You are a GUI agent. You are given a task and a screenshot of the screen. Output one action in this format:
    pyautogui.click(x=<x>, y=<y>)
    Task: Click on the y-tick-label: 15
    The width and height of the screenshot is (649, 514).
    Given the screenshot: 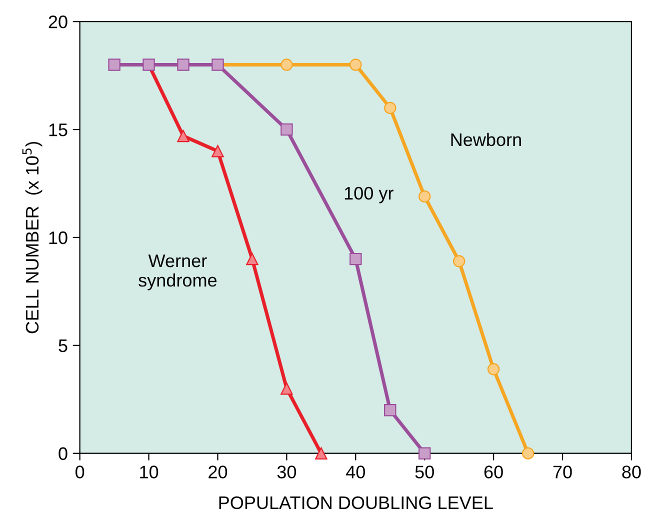 What is the action you would take?
    pyautogui.click(x=58, y=130)
    